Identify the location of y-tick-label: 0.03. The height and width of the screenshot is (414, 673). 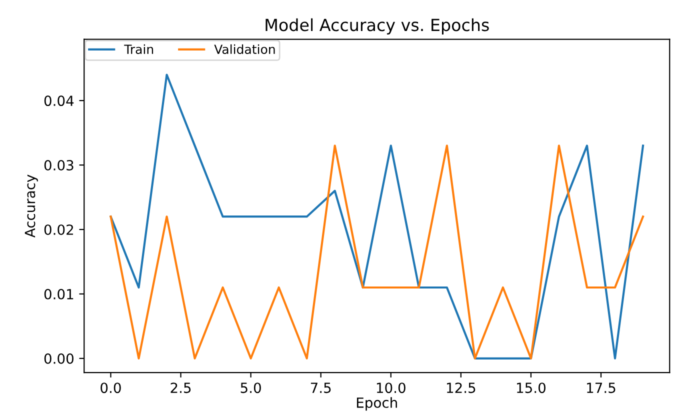
(59, 165).